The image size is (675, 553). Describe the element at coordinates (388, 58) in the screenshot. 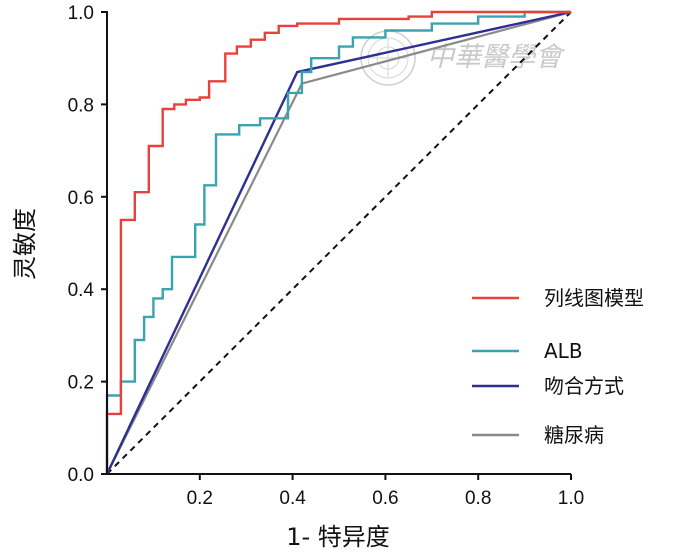

I see `watermark-seal-icon` at that location.